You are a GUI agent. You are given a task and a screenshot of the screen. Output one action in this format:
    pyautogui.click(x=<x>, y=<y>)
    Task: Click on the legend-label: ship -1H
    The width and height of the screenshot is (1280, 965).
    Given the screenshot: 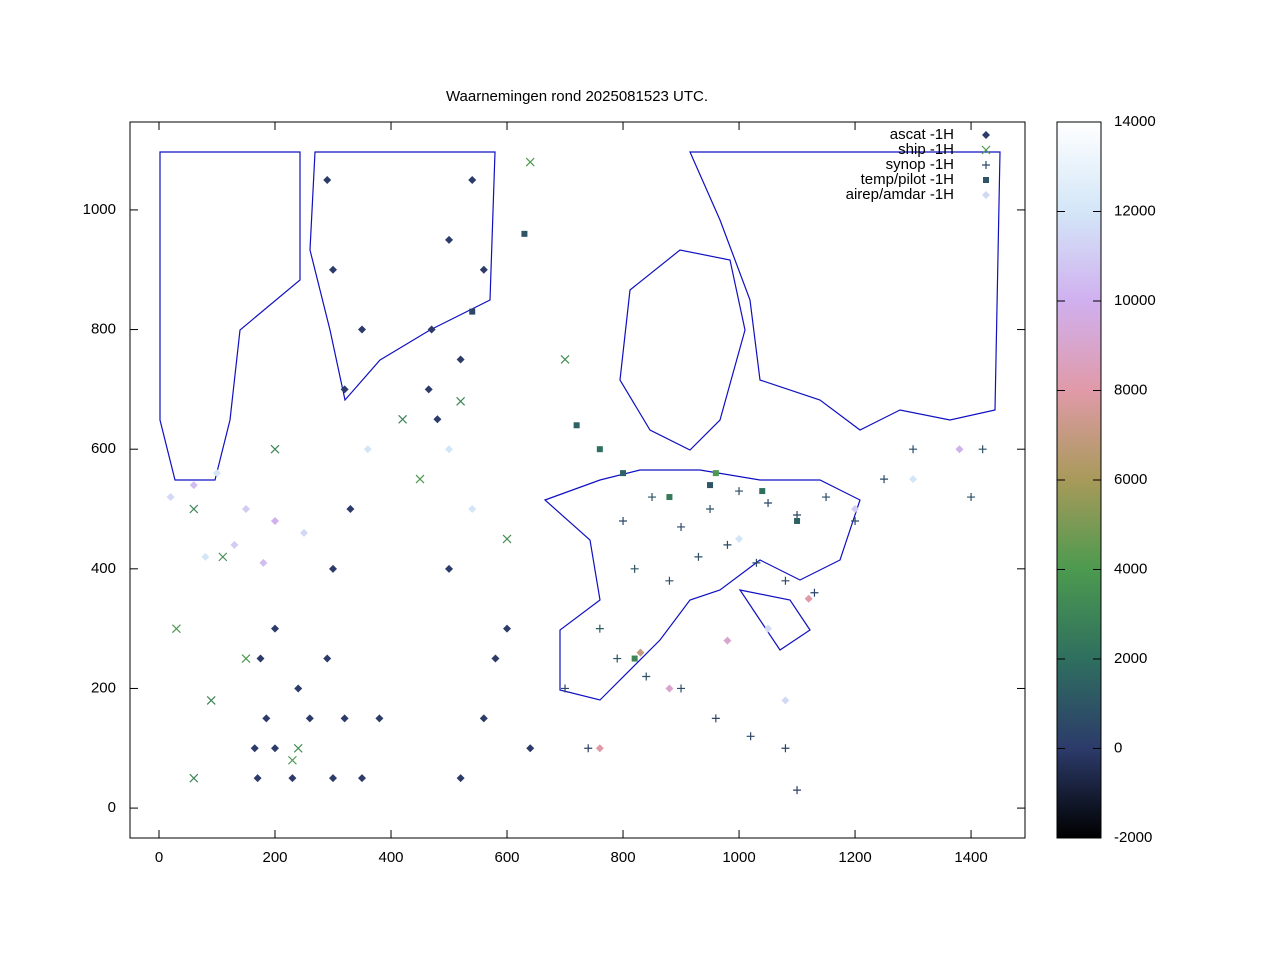 What is the action you would take?
    pyautogui.click(x=926, y=149)
    